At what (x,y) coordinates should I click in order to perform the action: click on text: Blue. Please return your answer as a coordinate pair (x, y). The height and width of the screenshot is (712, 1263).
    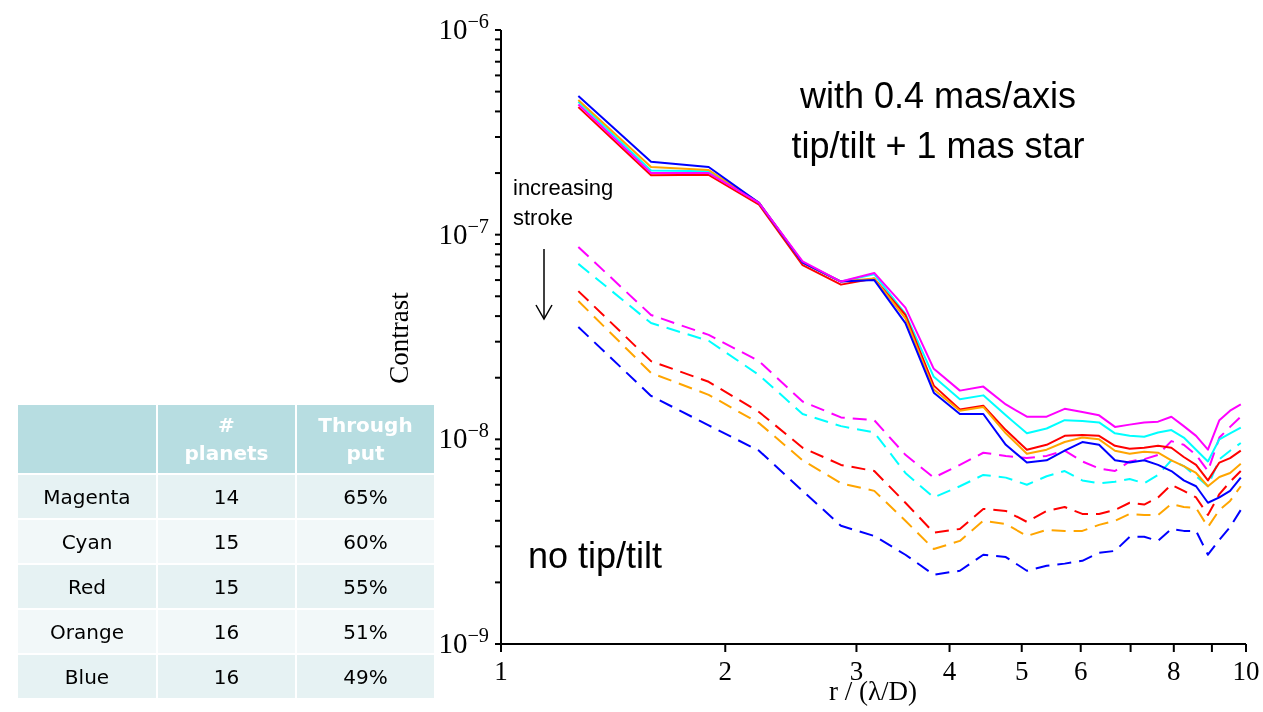
    Looking at the image, I should click on (87, 676).